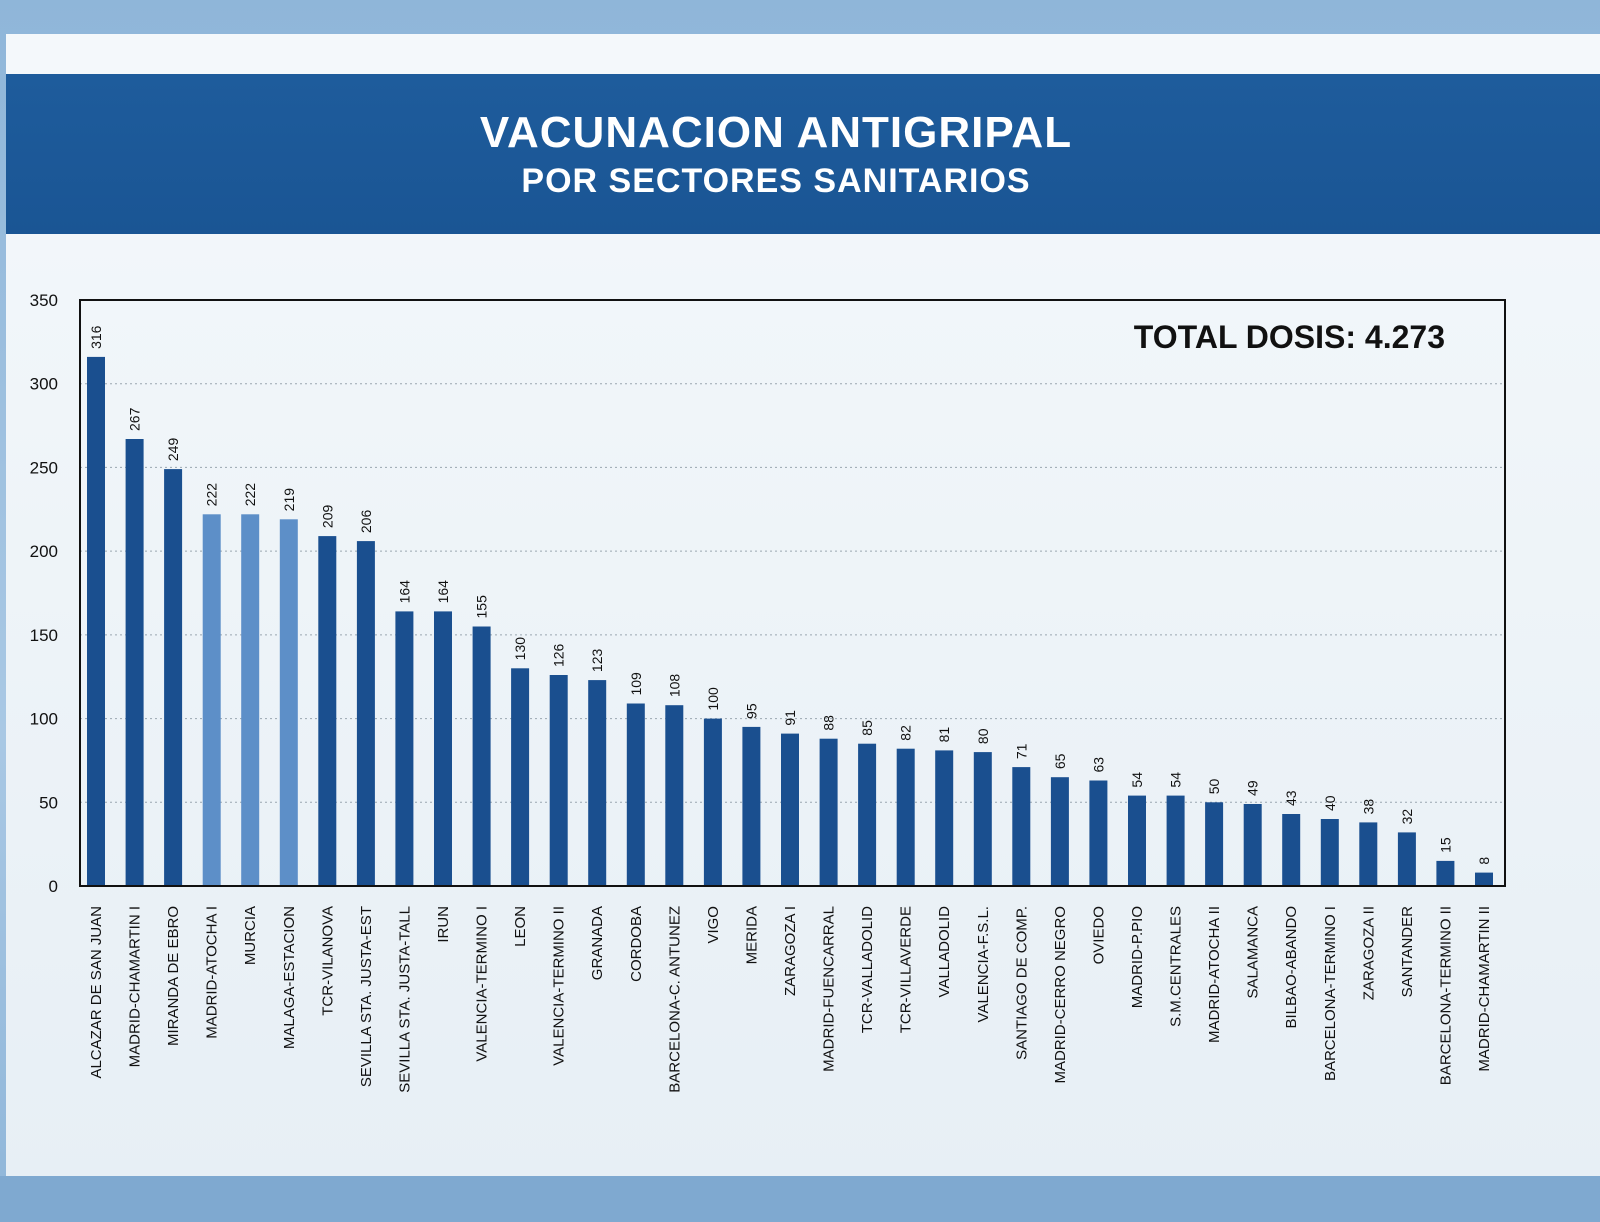 The image size is (1600, 1222). What do you see at coordinates (520, 926) in the screenshot?
I see `category-label: LEON` at bounding box center [520, 926].